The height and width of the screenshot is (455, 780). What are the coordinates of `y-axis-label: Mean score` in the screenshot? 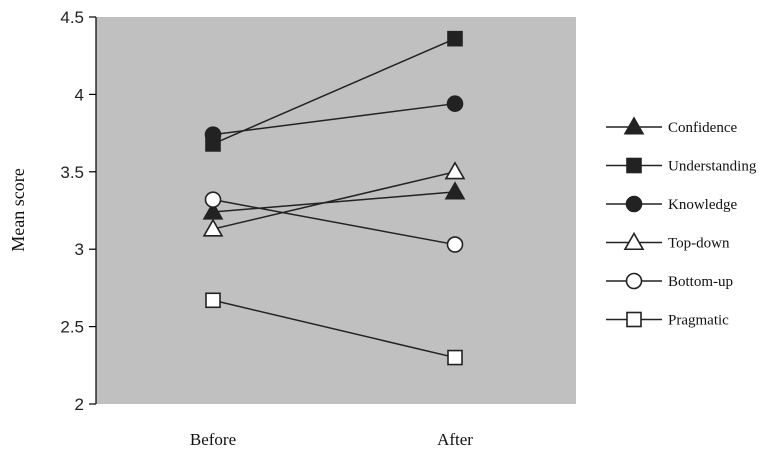 It's located at (18, 209).